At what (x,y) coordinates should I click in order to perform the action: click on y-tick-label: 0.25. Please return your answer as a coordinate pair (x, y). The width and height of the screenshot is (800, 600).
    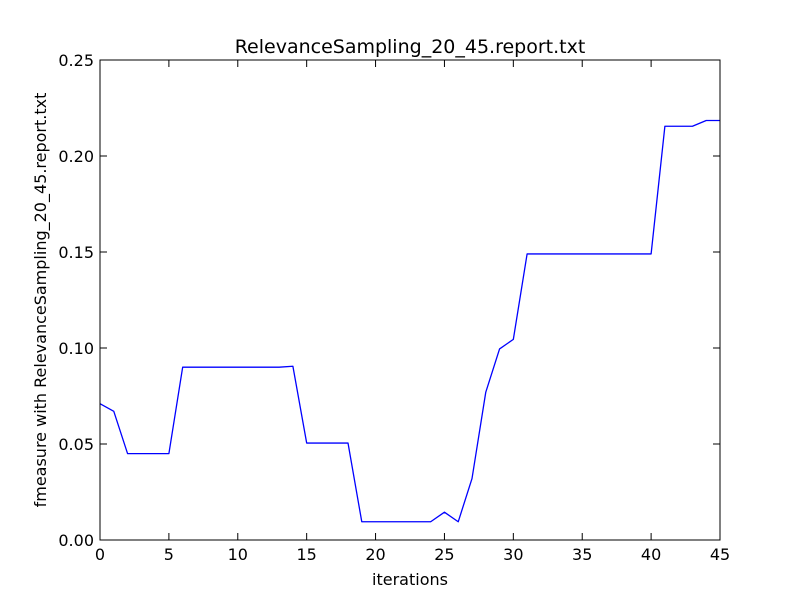
    Looking at the image, I should click on (76, 60).